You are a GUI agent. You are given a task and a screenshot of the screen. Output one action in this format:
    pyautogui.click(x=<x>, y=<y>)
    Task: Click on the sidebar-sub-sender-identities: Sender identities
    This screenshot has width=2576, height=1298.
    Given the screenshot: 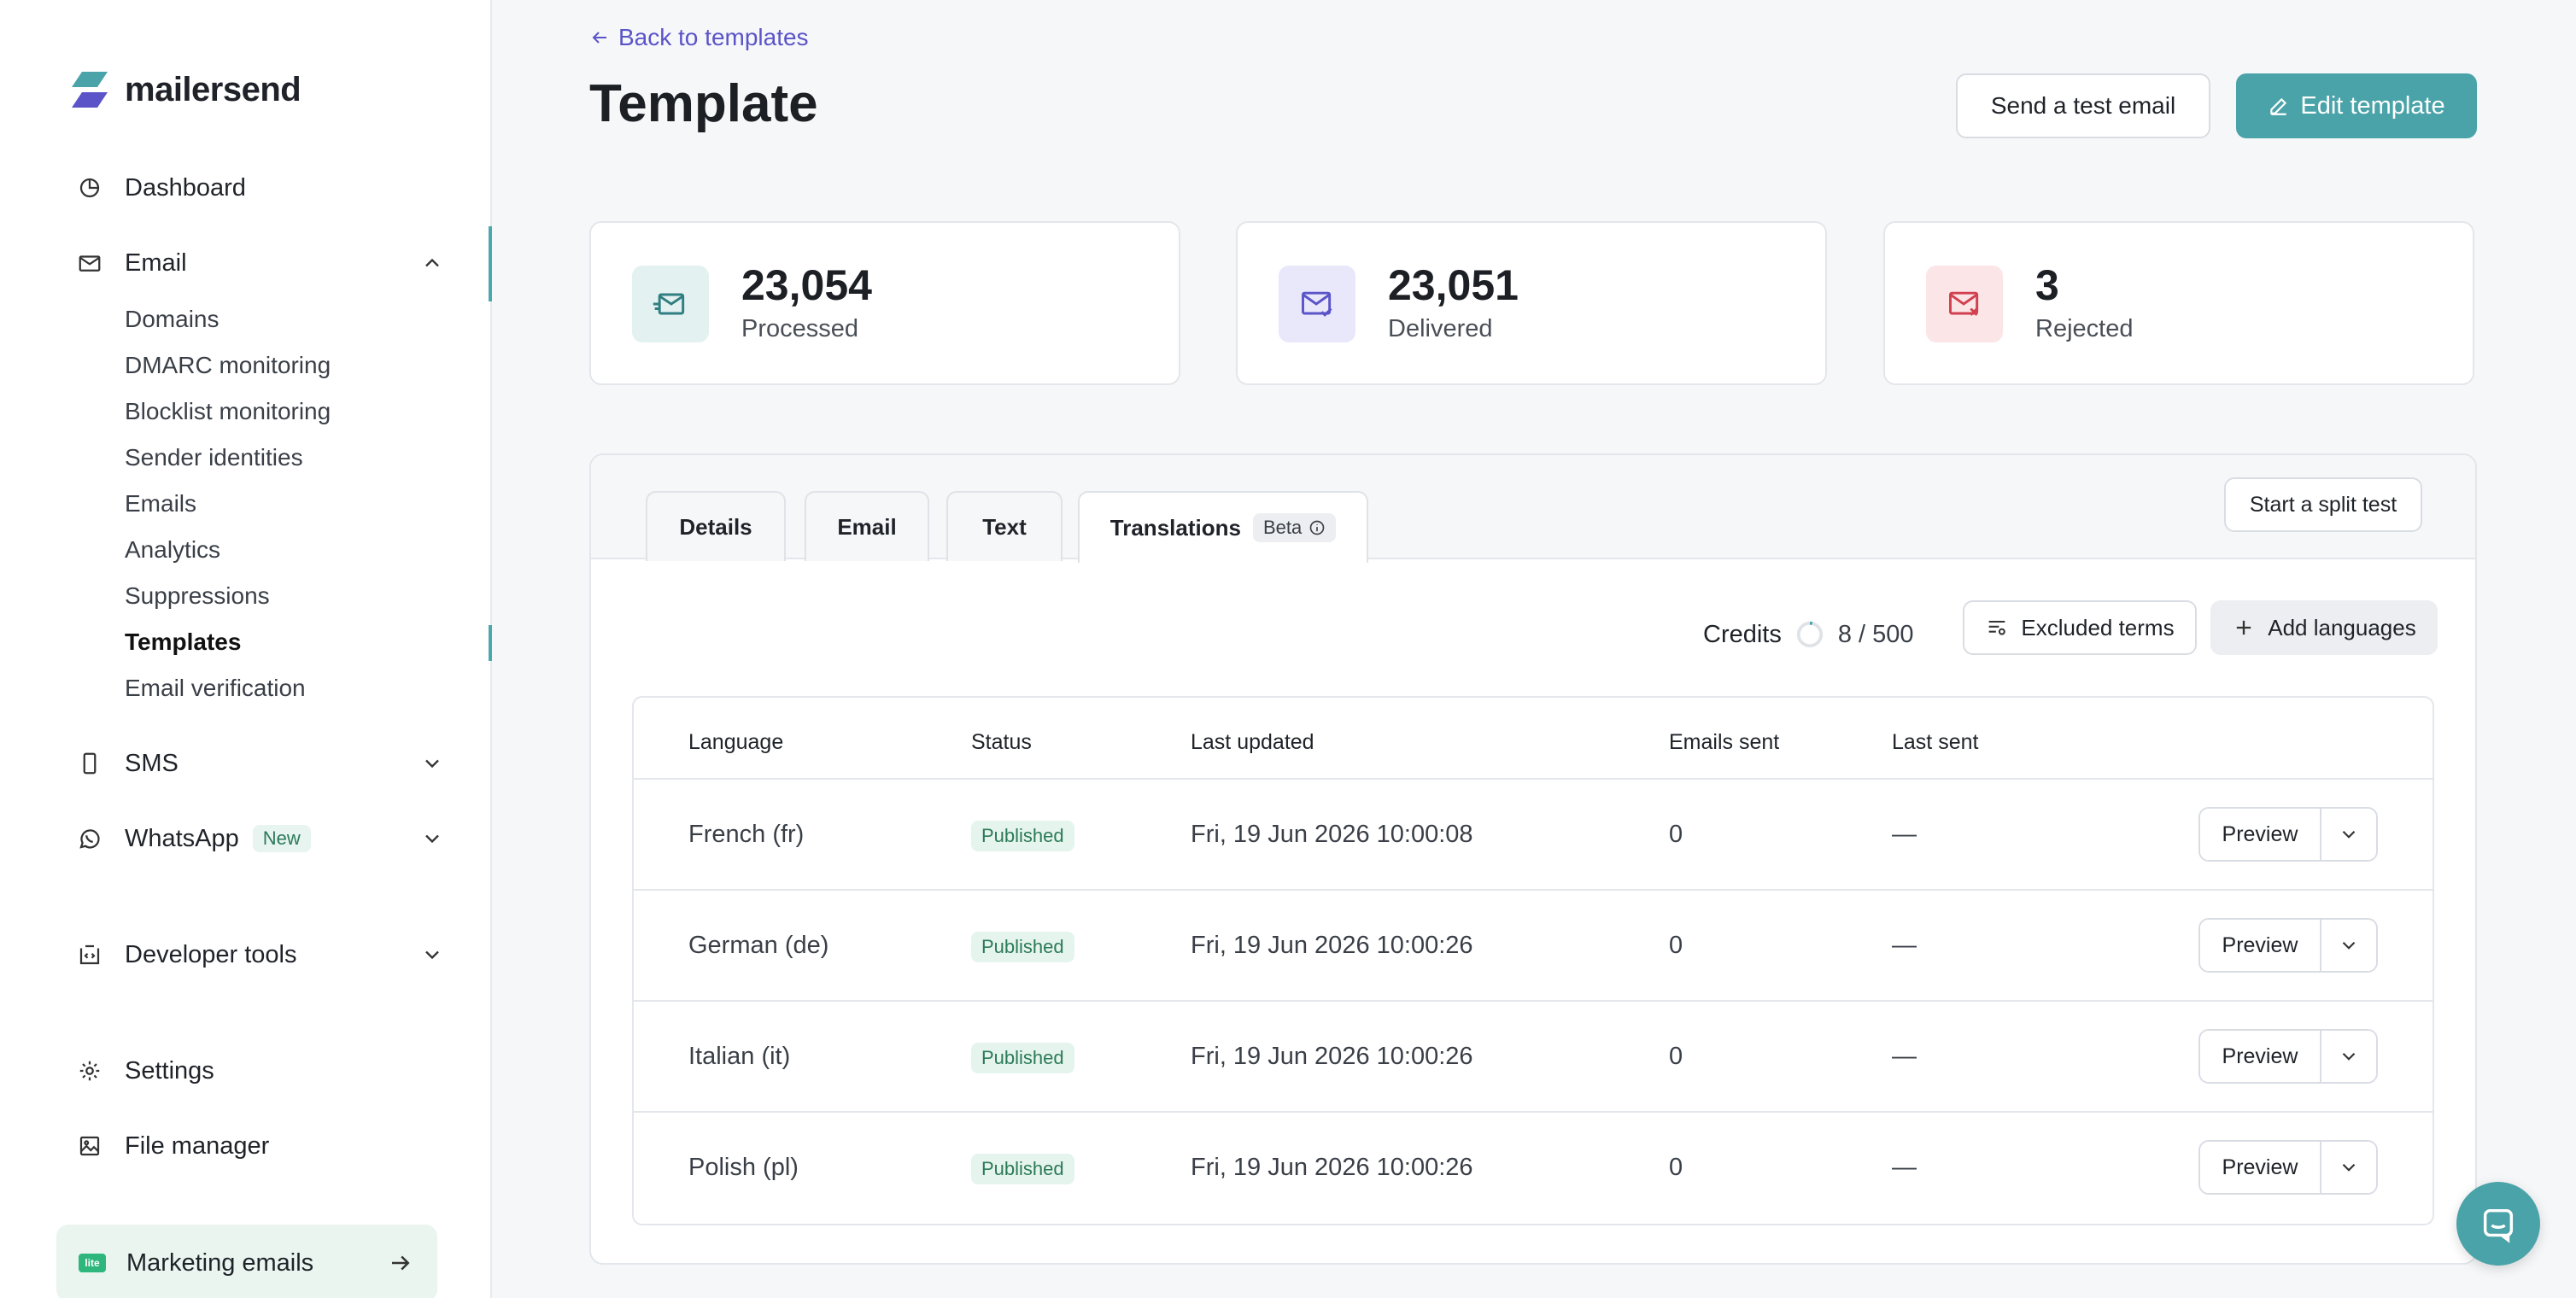 What is the action you would take?
    pyautogui.click(x=214, y=458)
    